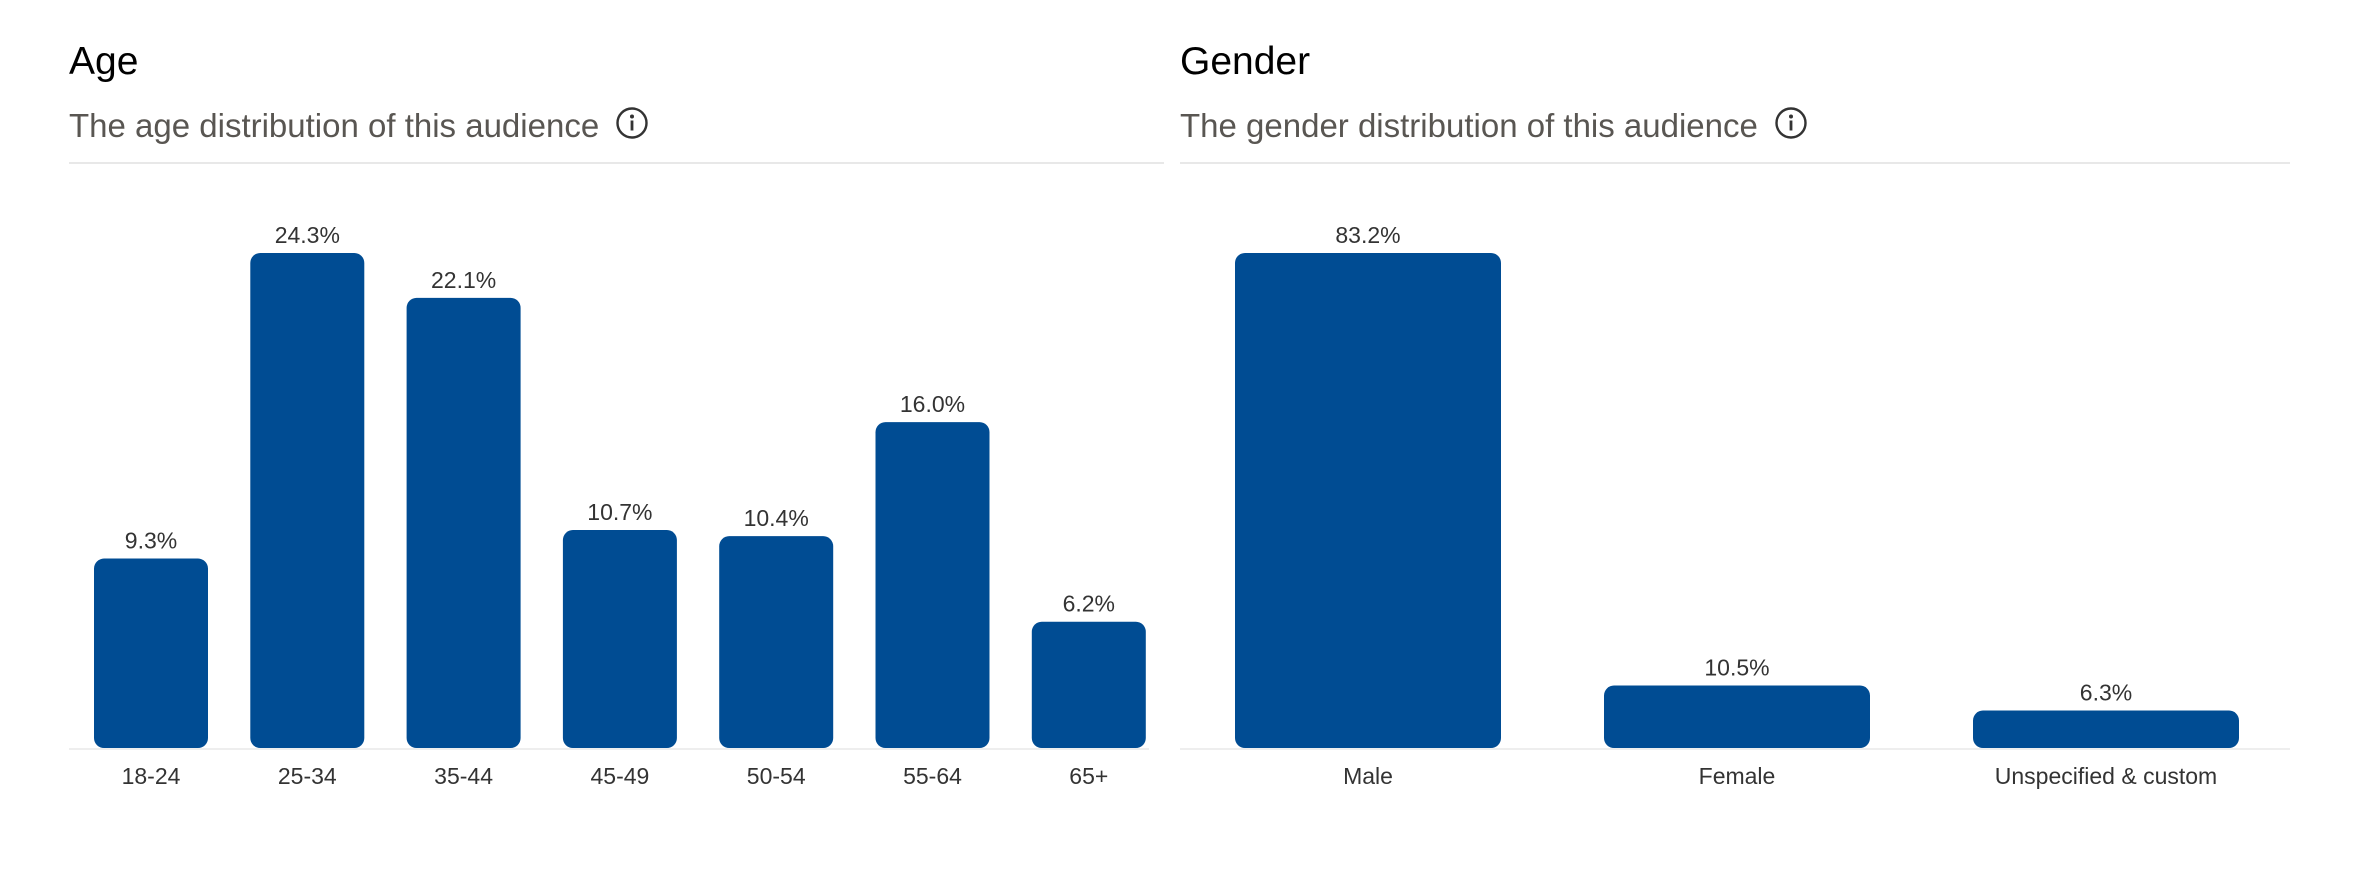 The width and height of the screenshot is (2362, 888). What do you see at coordinates (307, 776) in the screenshot?
I see `age-category-label: 25-34` at bounding box center [307, 776].